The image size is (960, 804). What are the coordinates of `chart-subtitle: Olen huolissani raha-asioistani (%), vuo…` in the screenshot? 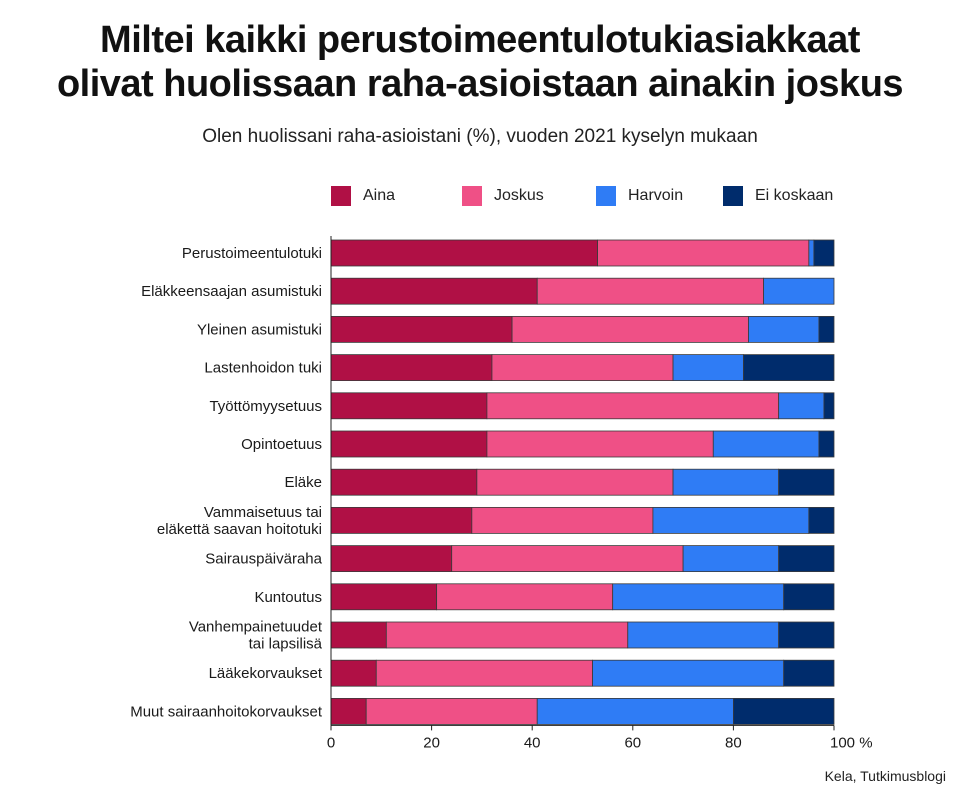 It's located at (480, 136).